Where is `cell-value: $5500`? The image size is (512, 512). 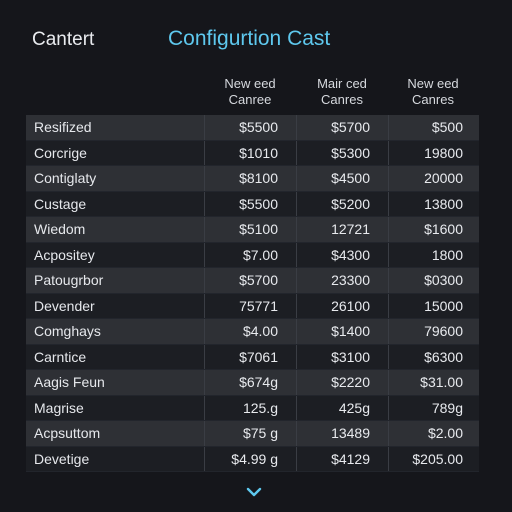 cell-value: $5500 is located at coordinates (258, 127).